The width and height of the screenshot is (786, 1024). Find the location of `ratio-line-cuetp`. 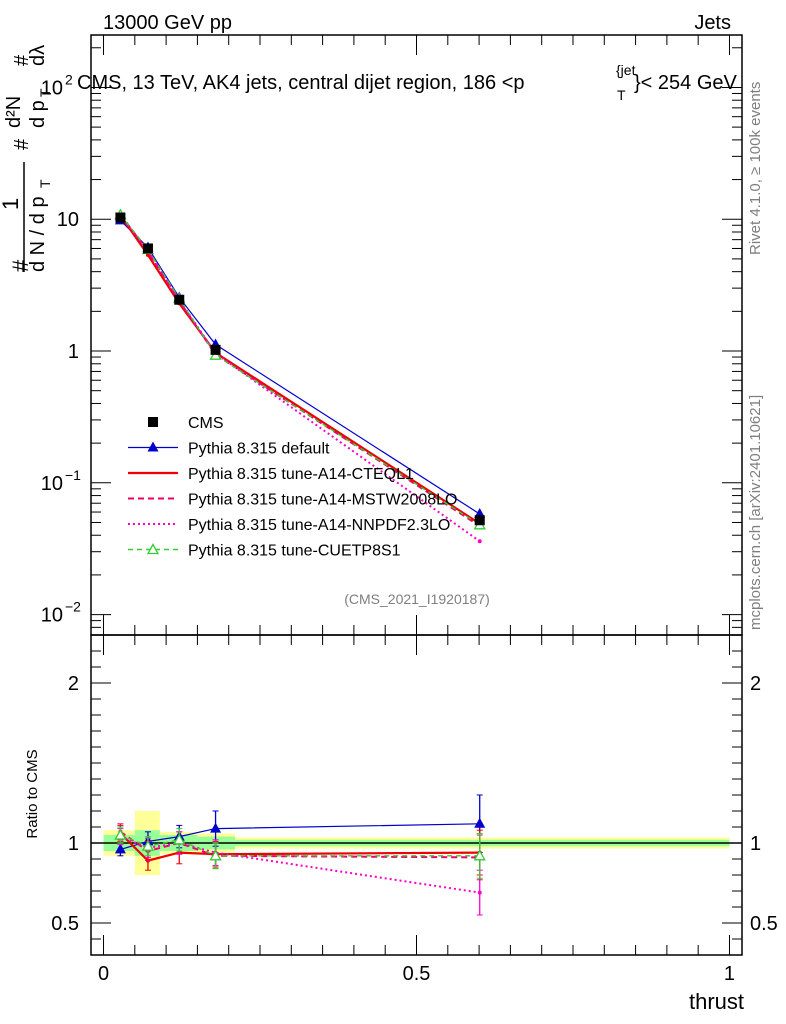

ratio-line-cuetp is located at coordinates (300, 845).